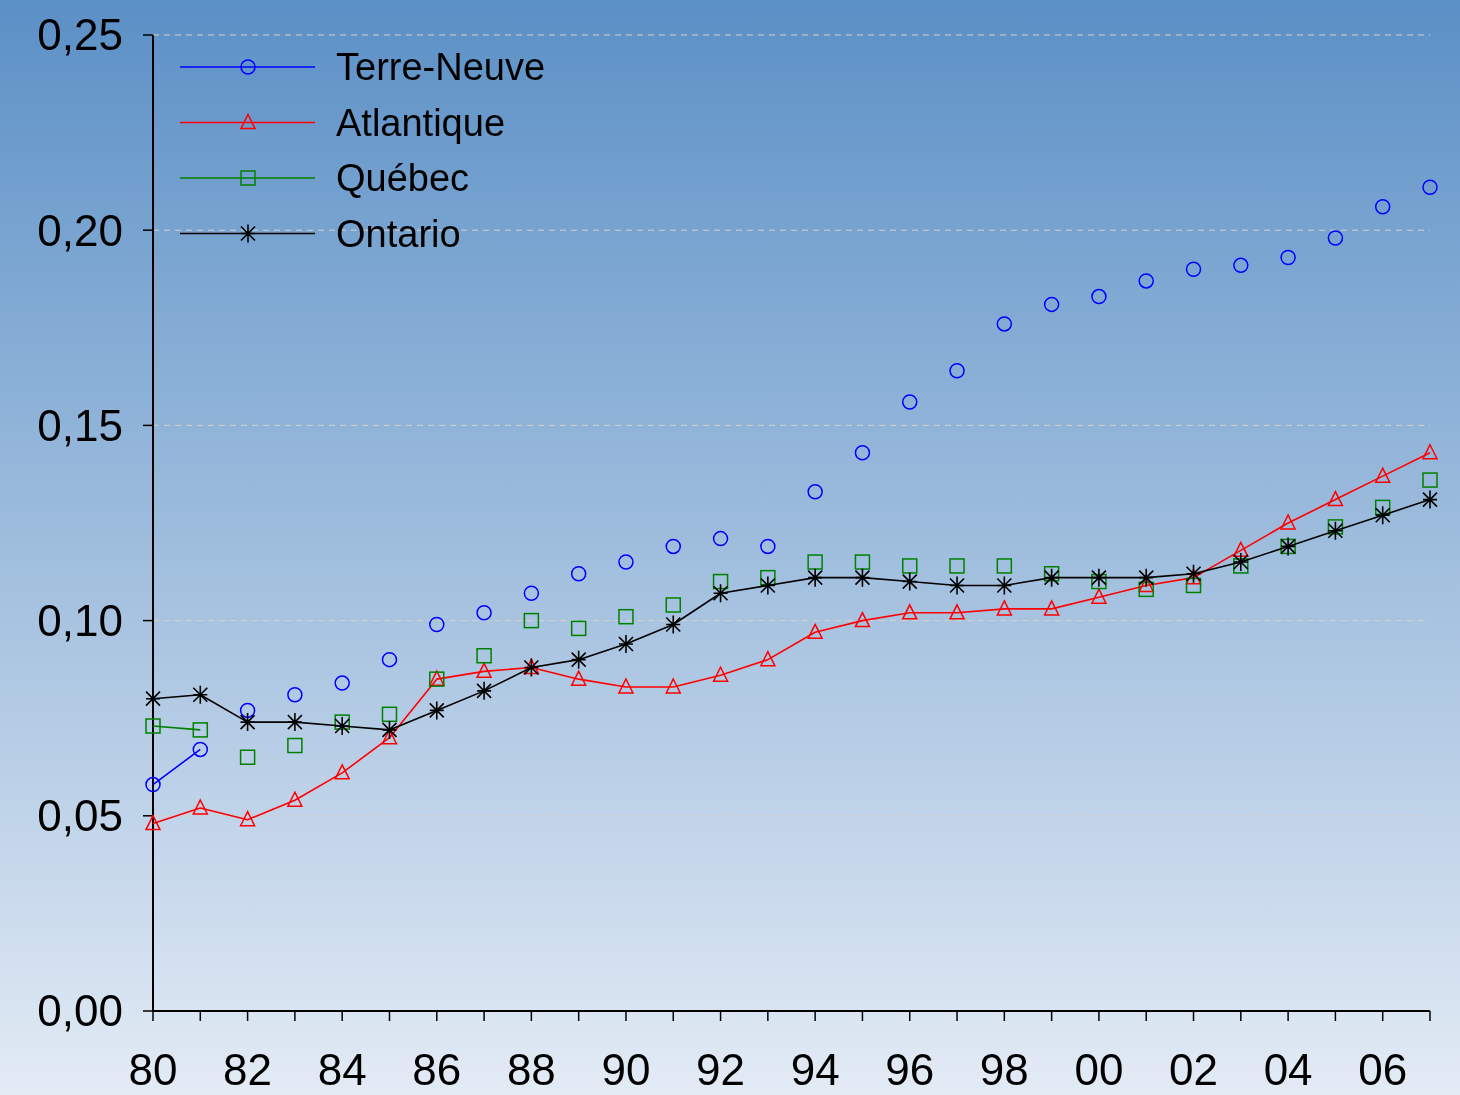 The width and height of the screenshot is (1460, 1095). What do you see at coordinates (1099, 1069) in the screenshot?
I see `x-tick-label: 00` at bounding box center [1099, 1069].